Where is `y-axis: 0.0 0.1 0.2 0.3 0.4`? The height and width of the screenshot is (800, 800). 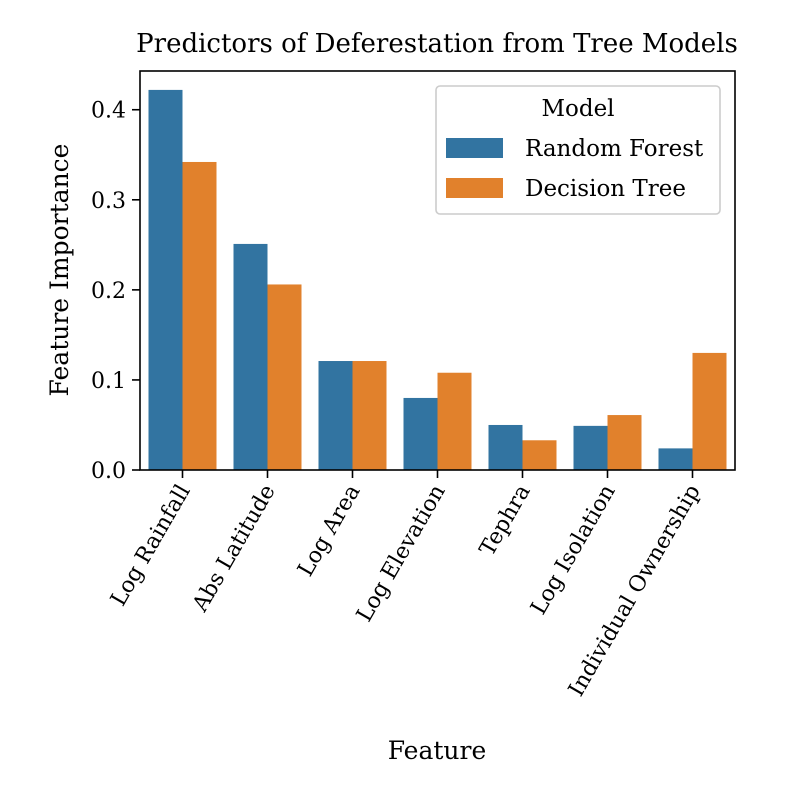
y-axis: 0.0 0.1 0.2 0.3 0.4 is located at coordinates (115, 291).